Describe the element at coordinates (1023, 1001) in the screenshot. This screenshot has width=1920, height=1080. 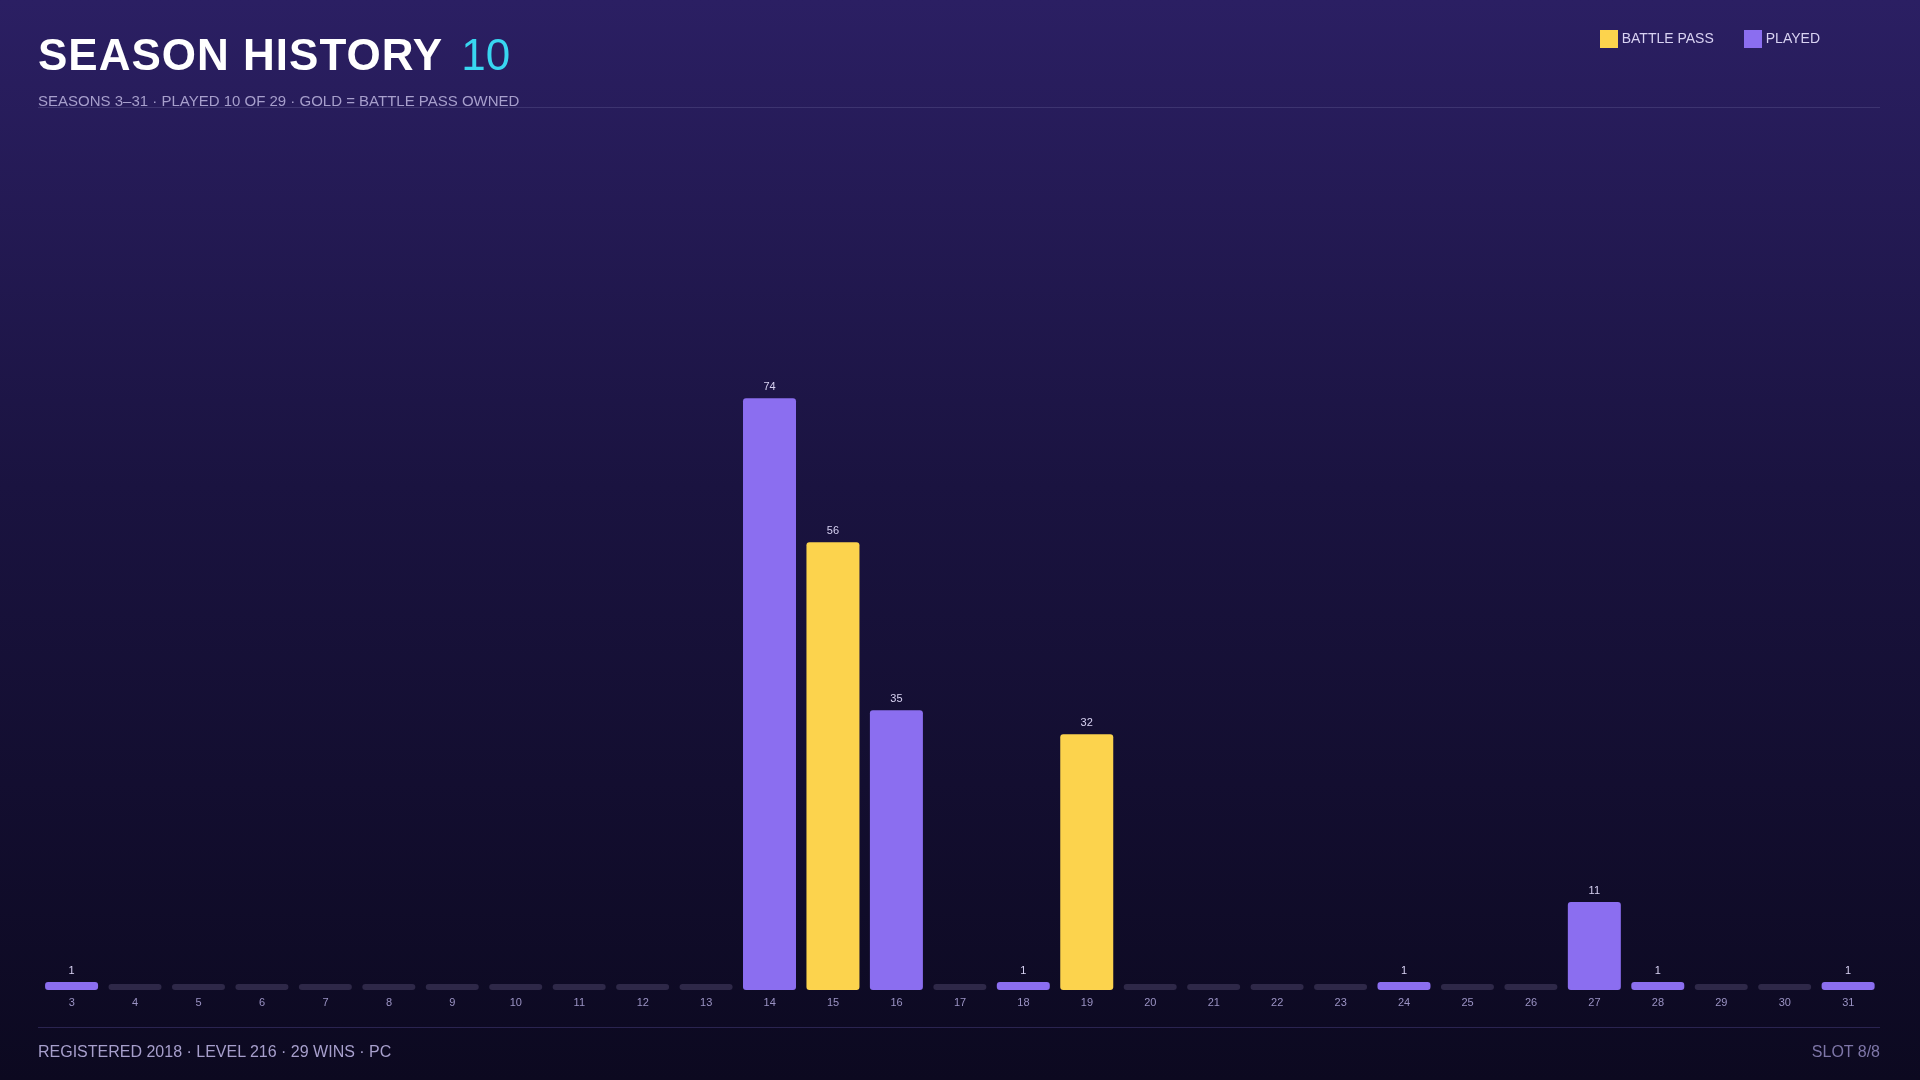
I see `x-tick-label: 18` at that location.